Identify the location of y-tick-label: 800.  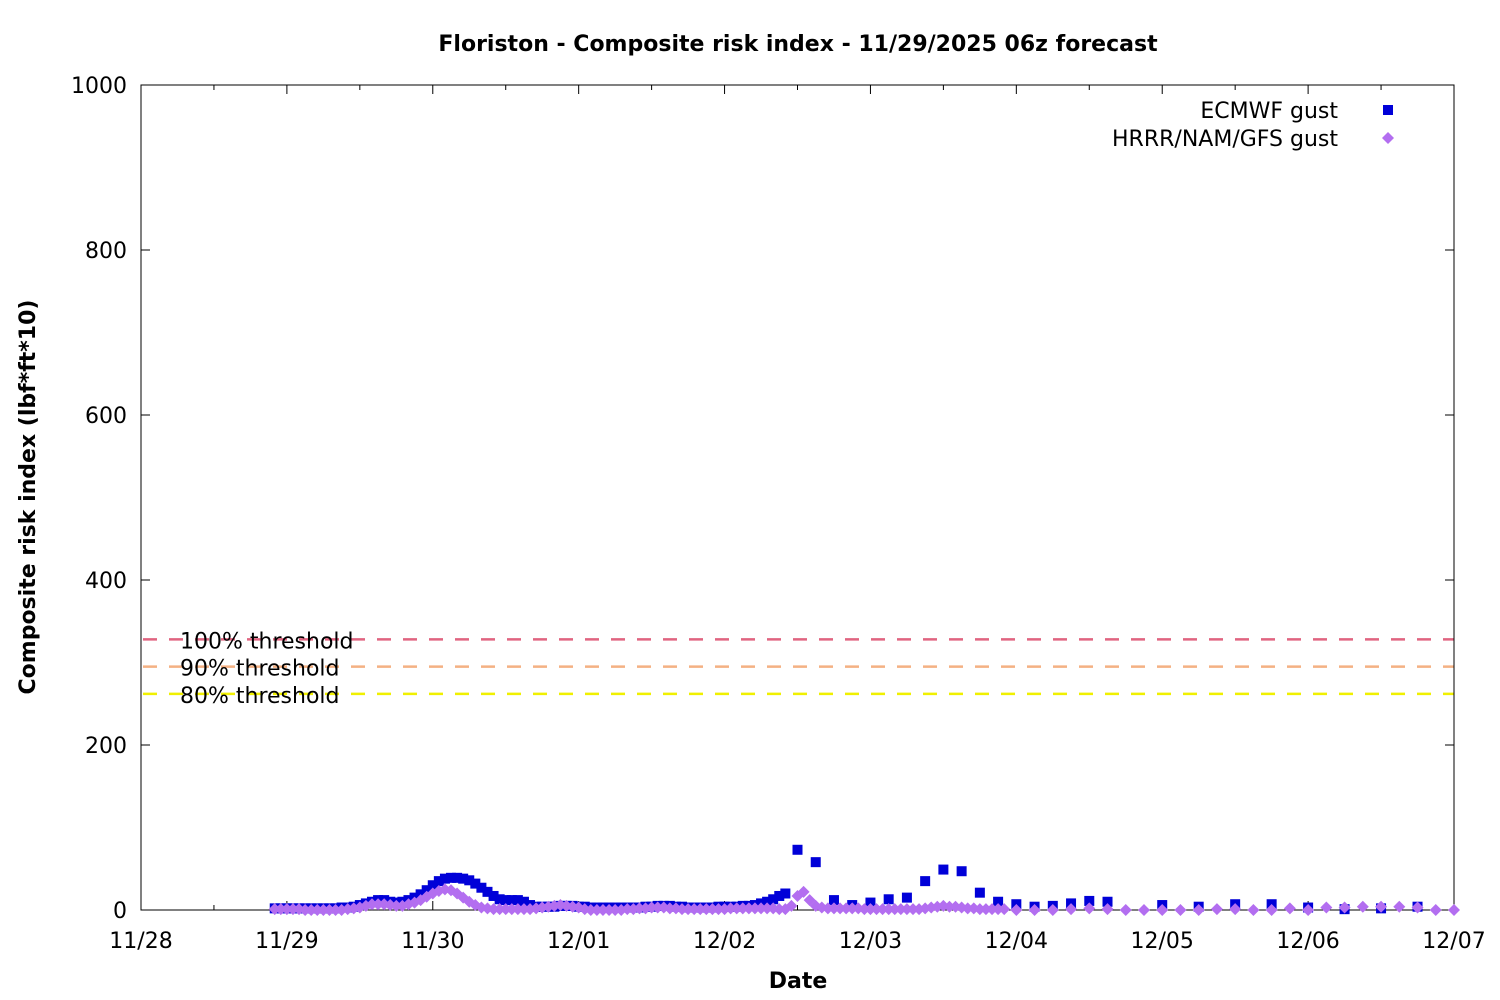
(106, 251).